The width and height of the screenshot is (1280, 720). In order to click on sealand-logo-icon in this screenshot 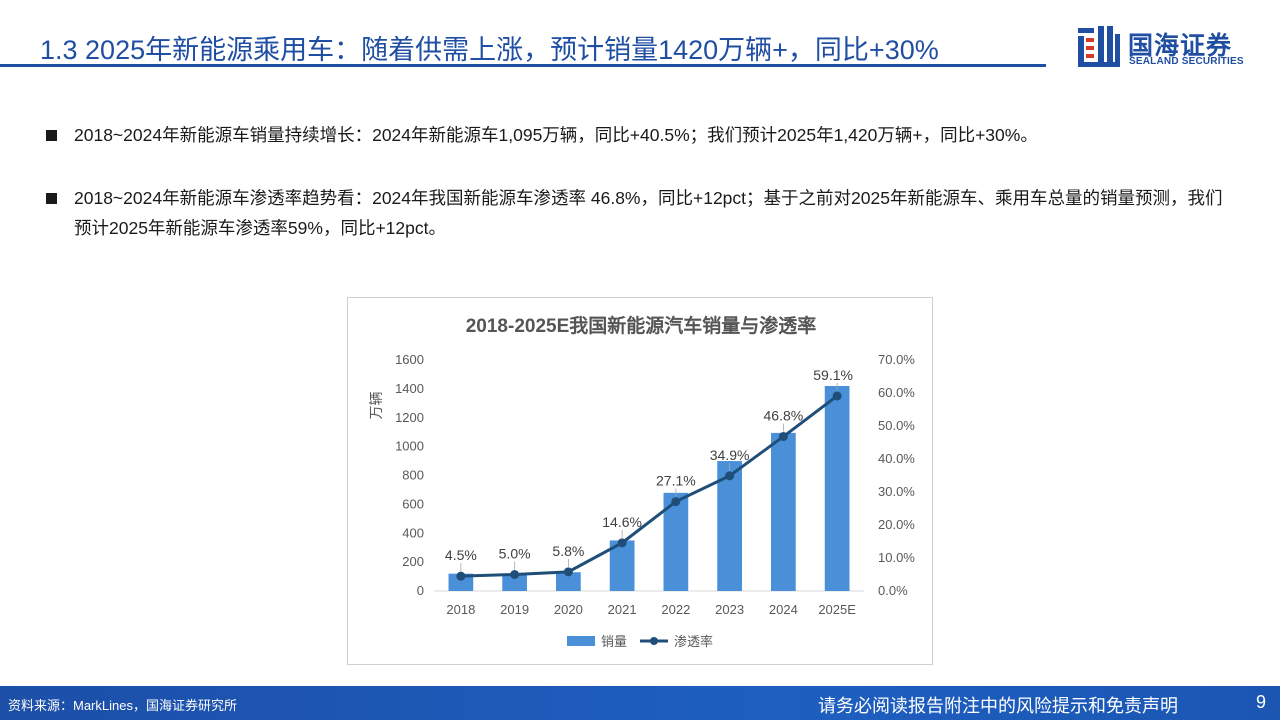, I will do `click(1099, 46)`.